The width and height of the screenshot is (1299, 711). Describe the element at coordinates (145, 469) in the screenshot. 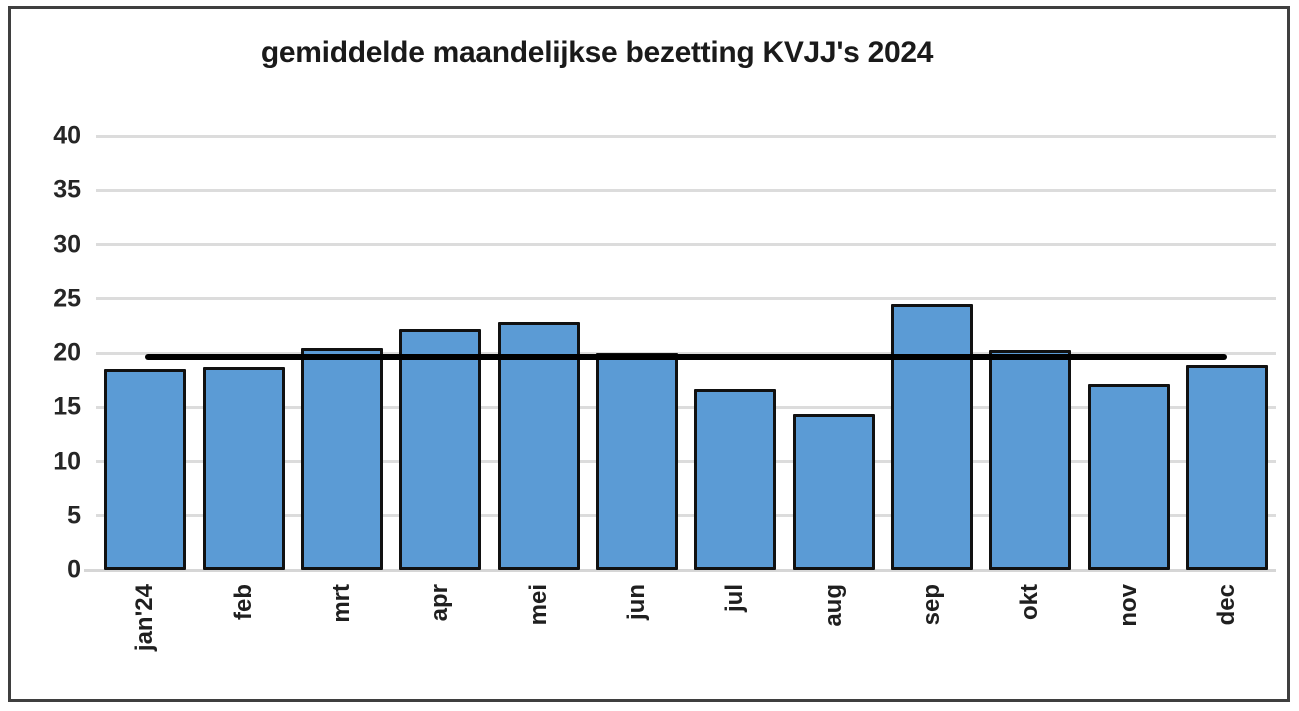

I see `bar-jan24` at that location.